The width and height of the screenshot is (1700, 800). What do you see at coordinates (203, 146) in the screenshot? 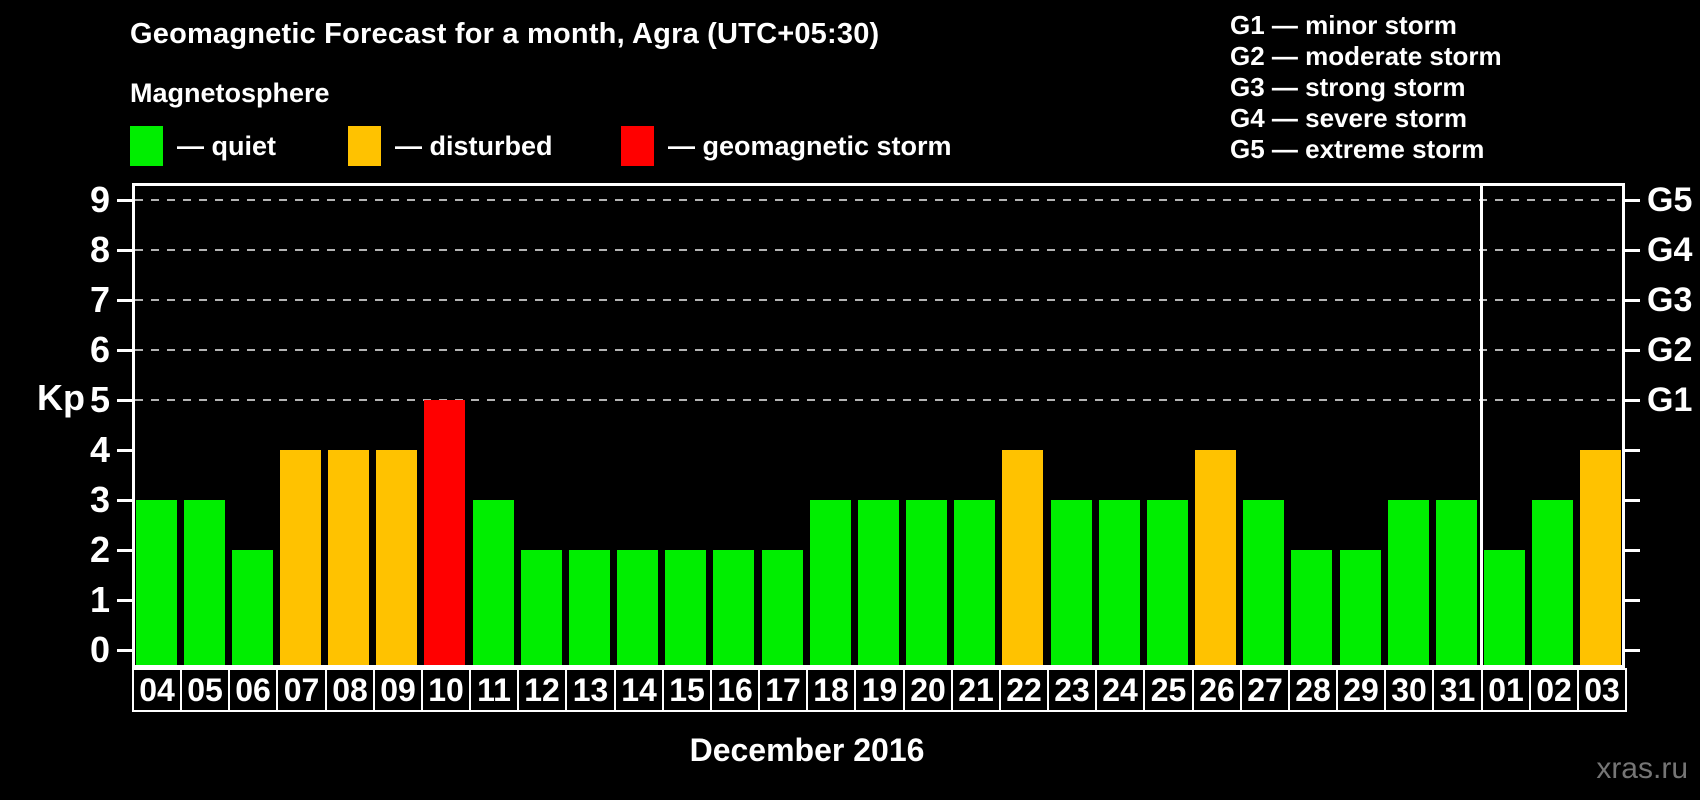
I see `legend-item-quiet: — quiet` at bounding box center [203, 146].